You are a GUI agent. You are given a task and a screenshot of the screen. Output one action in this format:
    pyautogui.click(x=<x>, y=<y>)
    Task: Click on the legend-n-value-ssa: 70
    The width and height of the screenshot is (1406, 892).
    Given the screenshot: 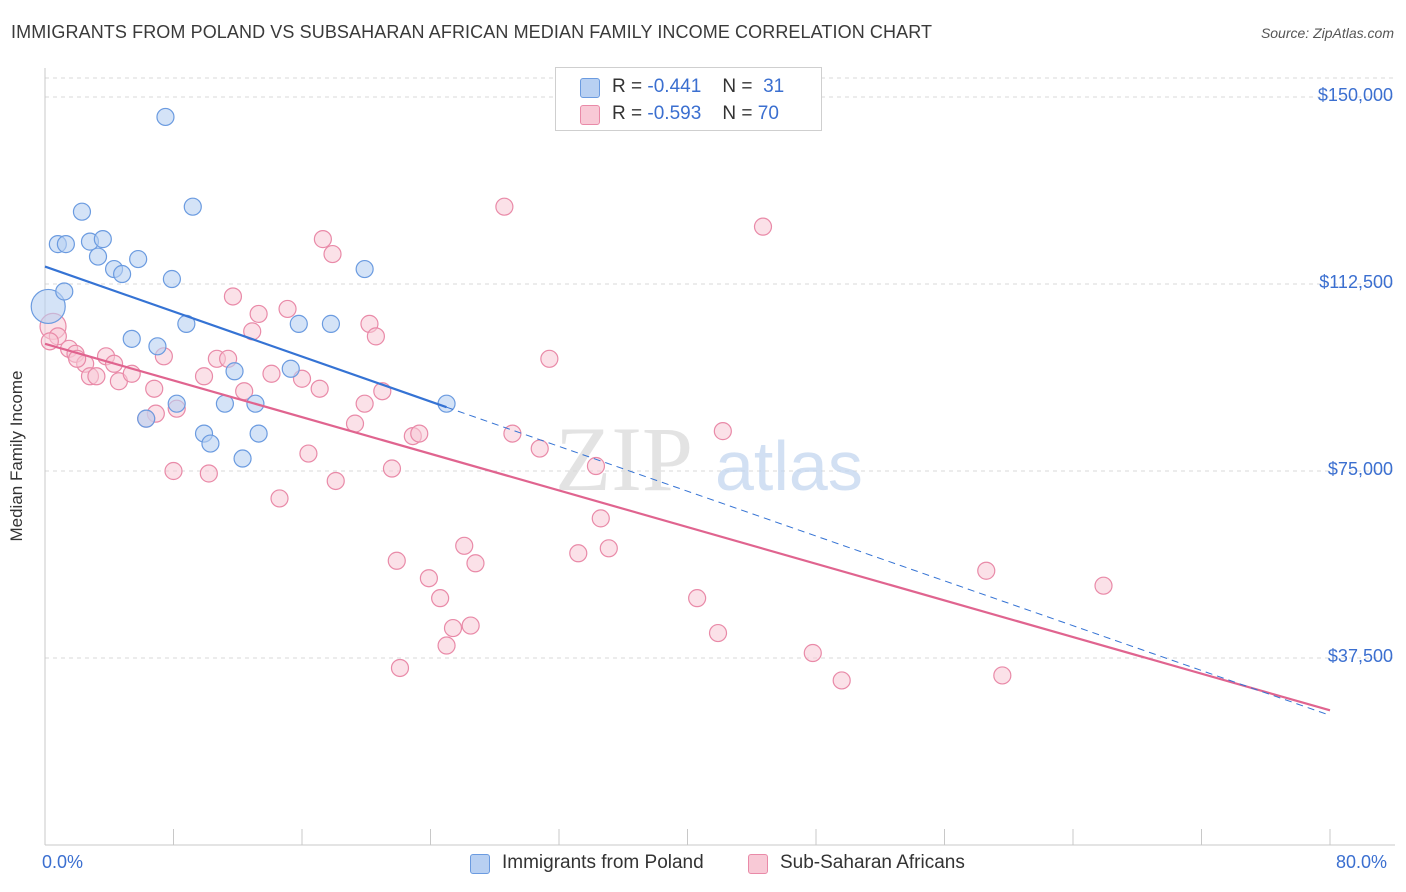 What is the action you would take?
    pyautogui.click(x=768, y=113)
    